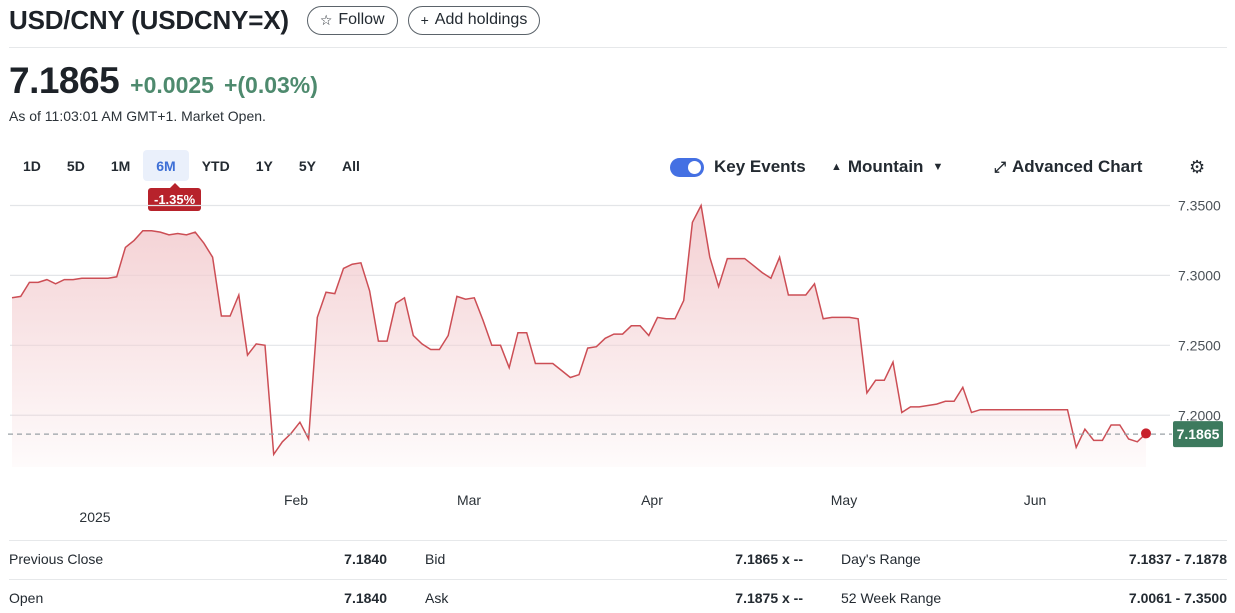 This screenshot has width=1235, height=613. I want to click on follow-label: Follow, so click(361, 19).